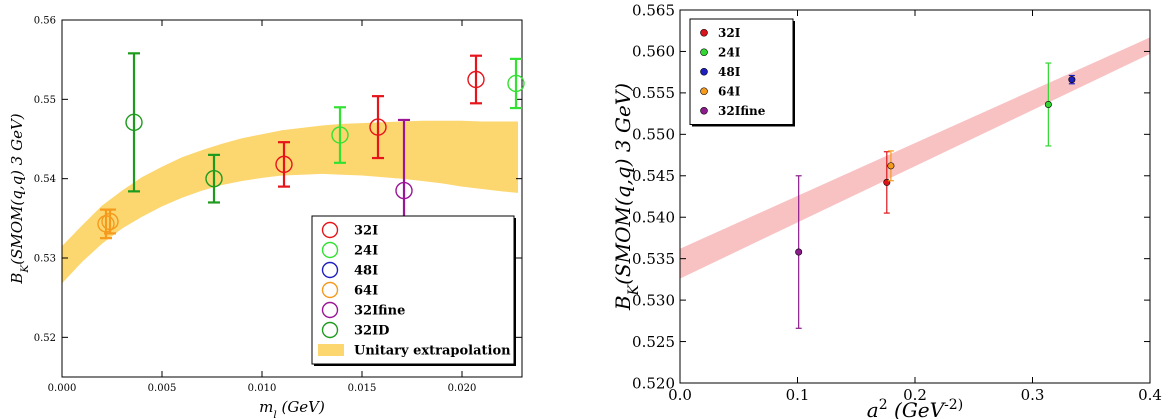 The width and height of the screenshot is (1169, 419). Describe the element at coordinates (915, 408) in the screenshot. I see `x-axis-title: a2 (GeV-2)` at that location.